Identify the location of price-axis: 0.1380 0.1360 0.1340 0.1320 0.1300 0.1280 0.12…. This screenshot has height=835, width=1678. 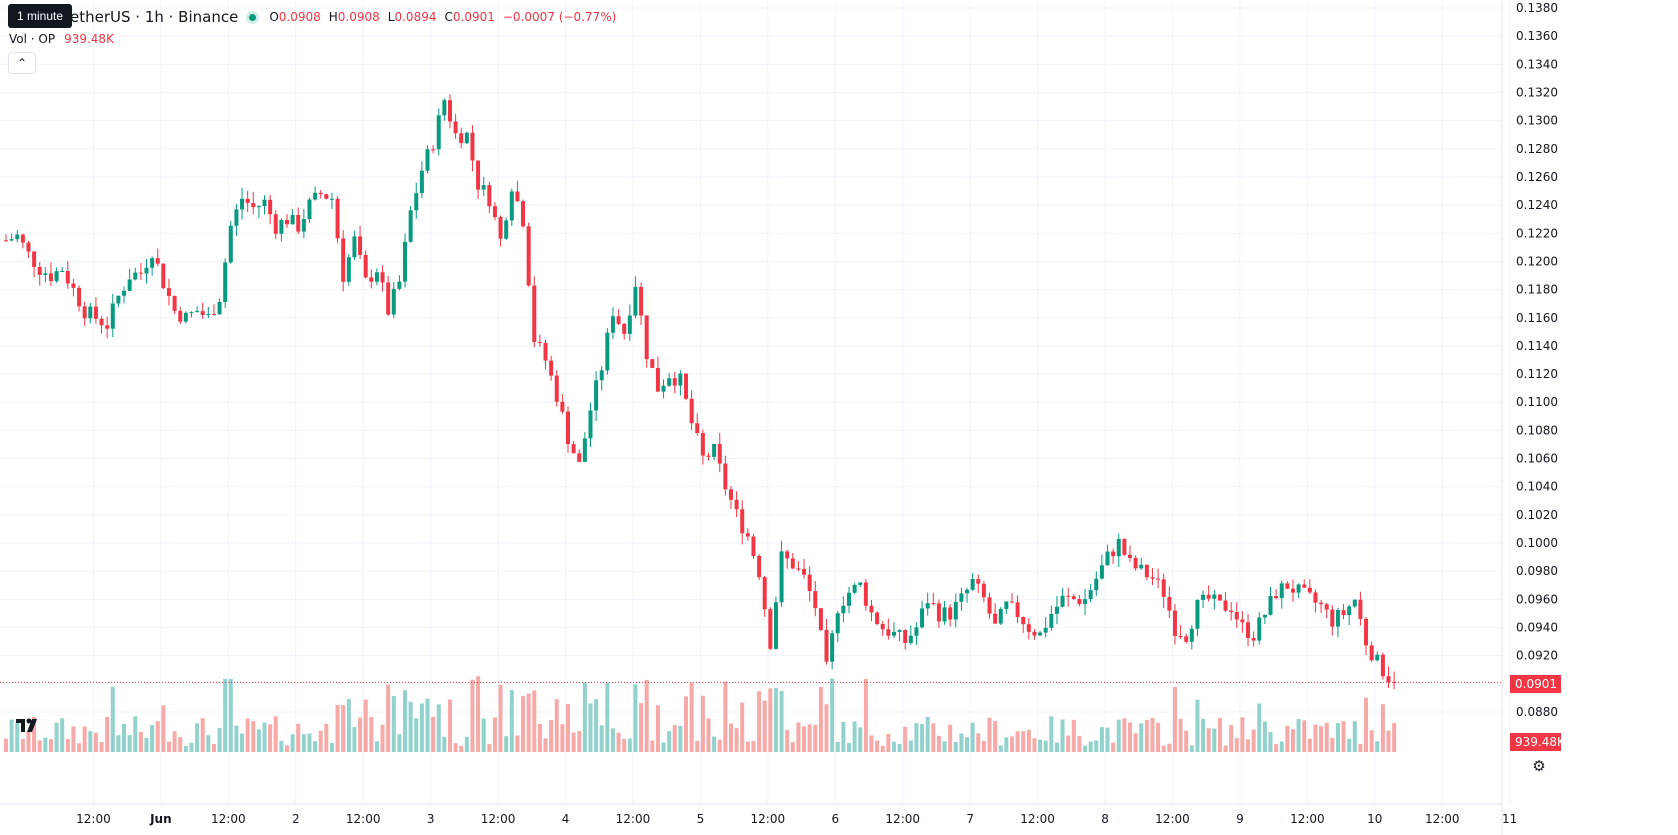
(1537, 360).